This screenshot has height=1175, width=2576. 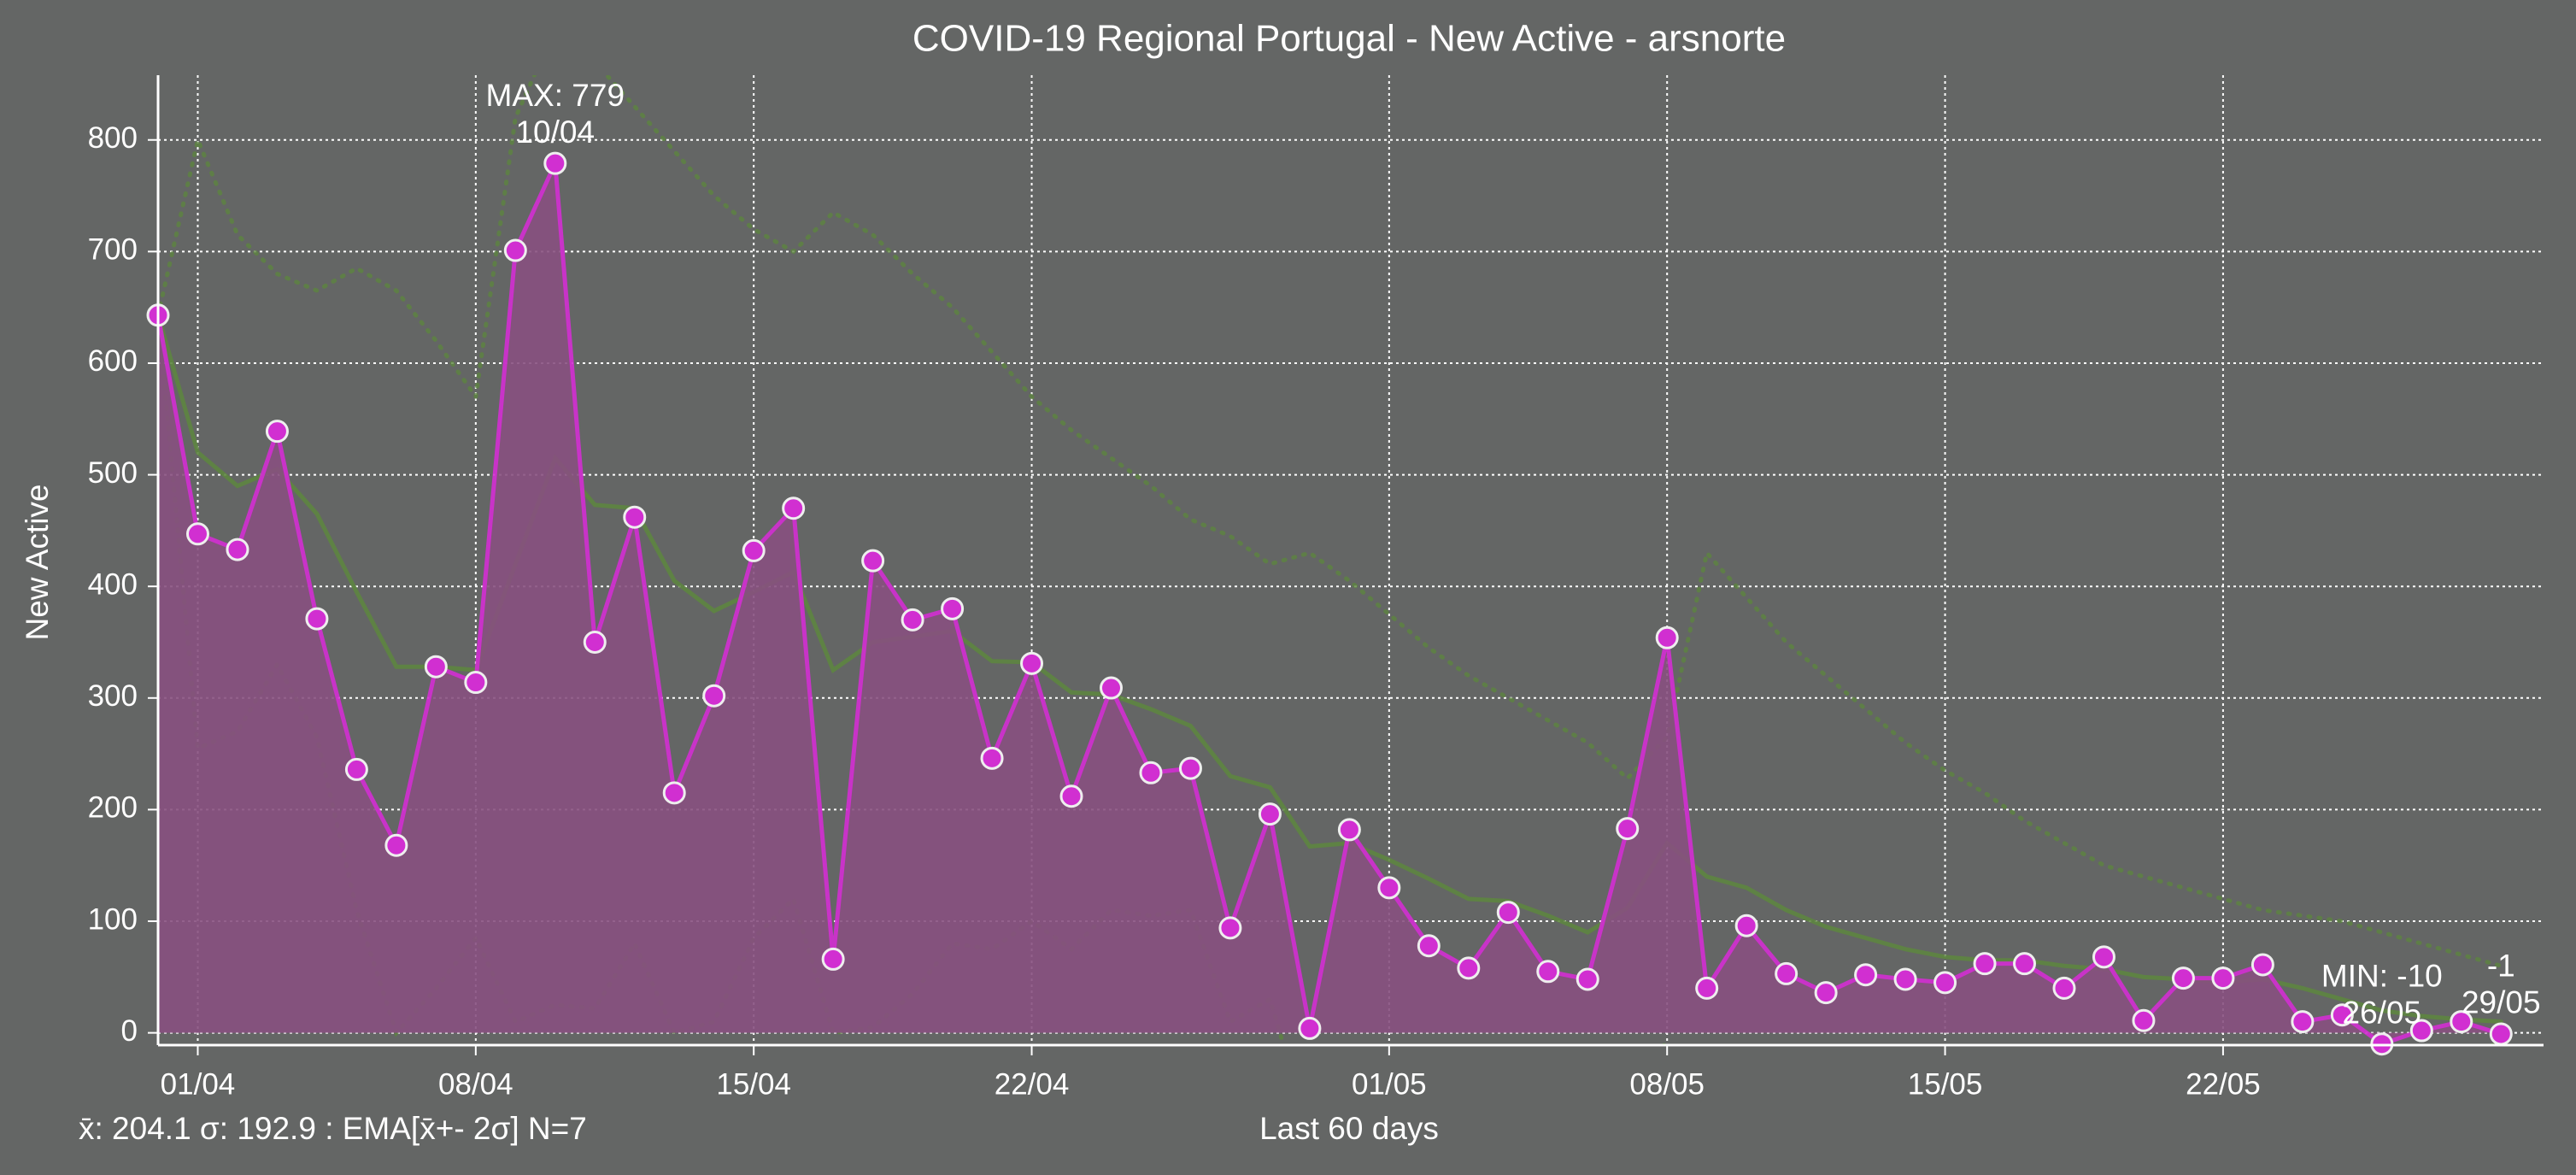 What do you see at coordinates (37, 562) in the screenshot?
I see `y-axis-label: New Active` at bounding box center [37, 562].